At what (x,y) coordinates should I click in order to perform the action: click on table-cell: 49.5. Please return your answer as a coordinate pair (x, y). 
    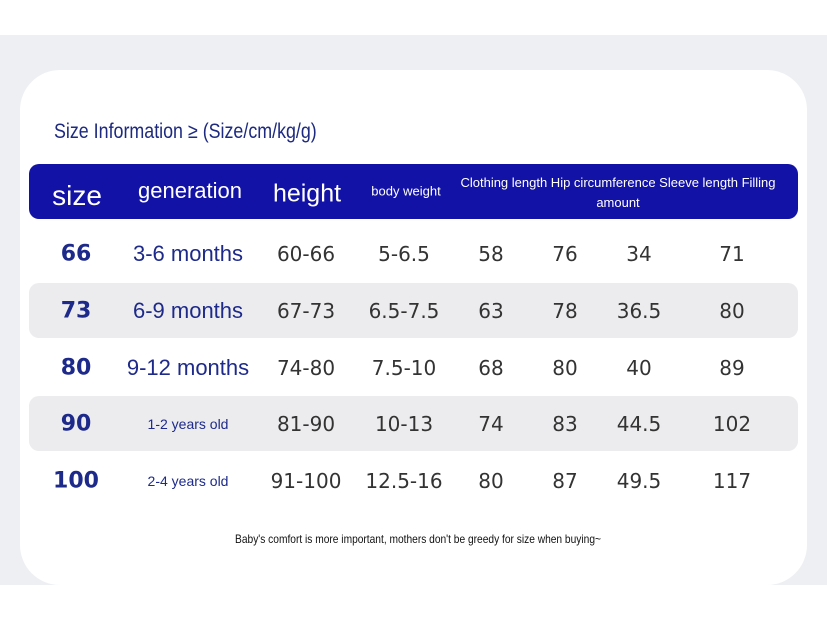
    Looking at the image, I should click on (639, 481).